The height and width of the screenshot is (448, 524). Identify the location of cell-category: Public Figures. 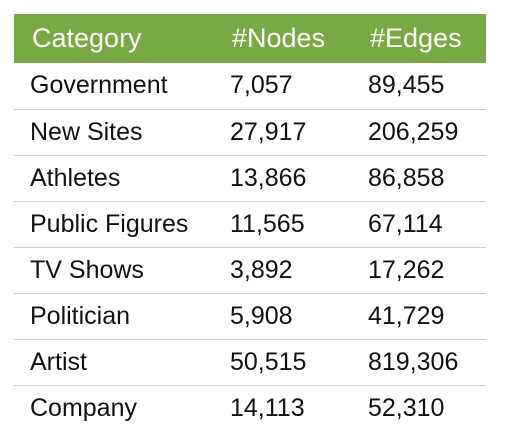
(114, 224).